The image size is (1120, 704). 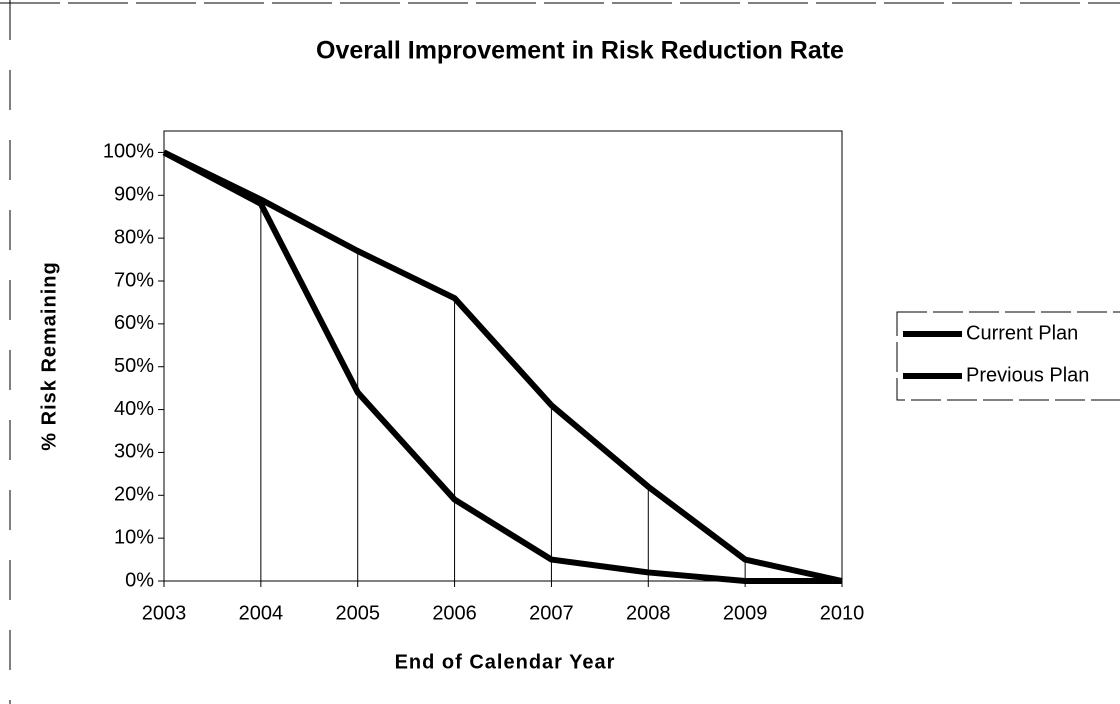 What do you see at coordinates (505, 662) in the screenshot?
I see `x-axis-label: End of Calendar Year` at bounding box center [505, 662].